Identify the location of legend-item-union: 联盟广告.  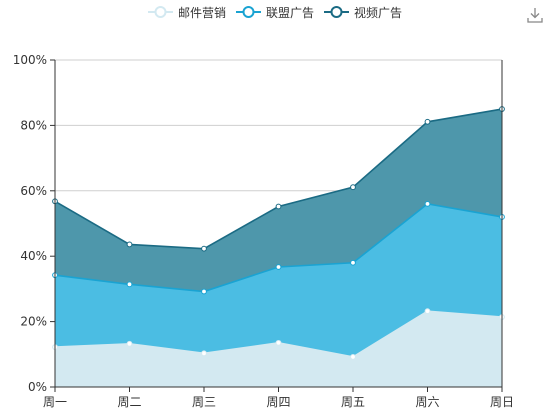
(274, 12).